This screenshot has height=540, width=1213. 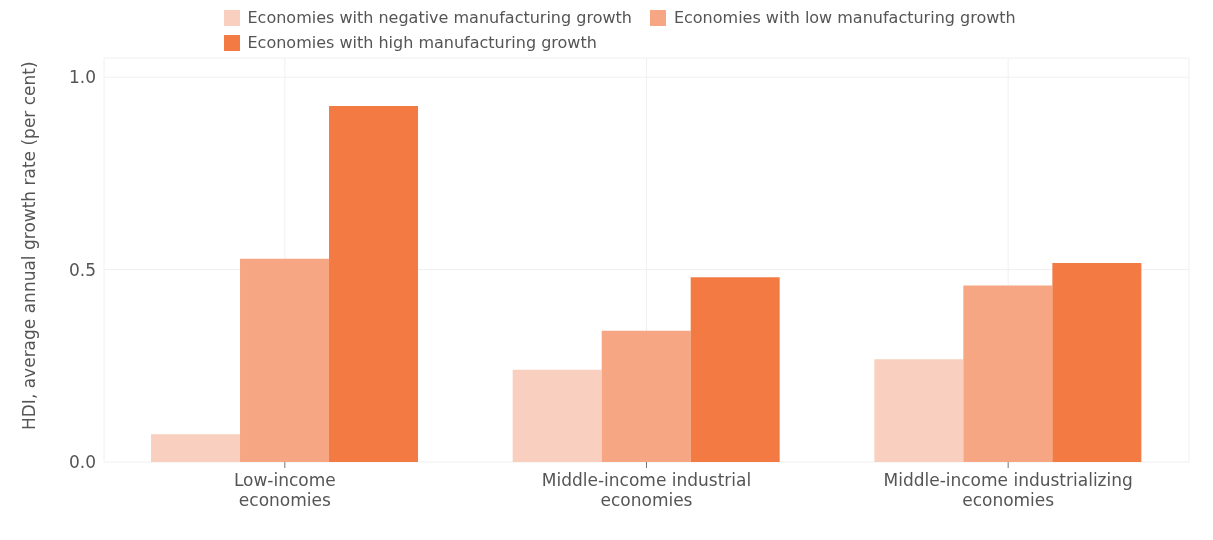 What do you see at coordinates (1008, 490) in the screenshot?
I see `x-tick-label: Middle-income industrializing economies` at bounding box center [1008, 490].